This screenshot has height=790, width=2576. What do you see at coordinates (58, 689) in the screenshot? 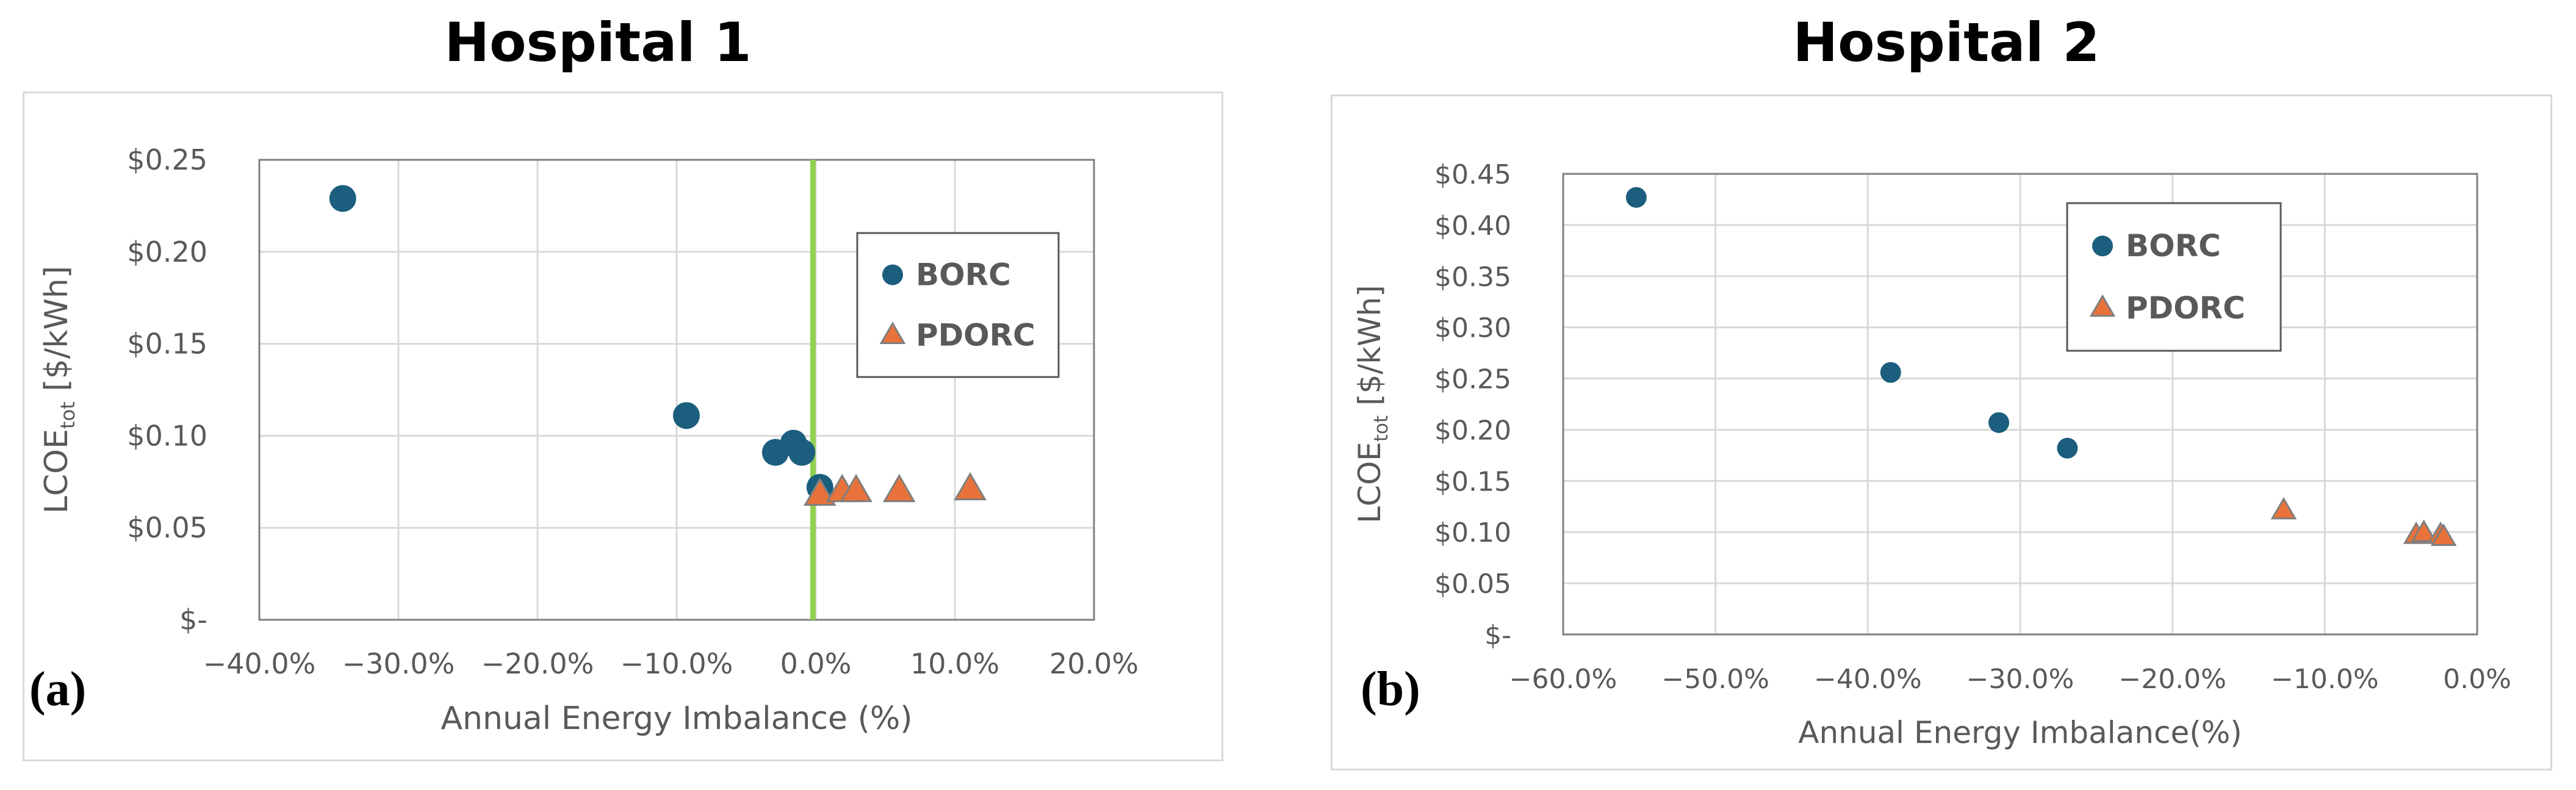
I see `panel-label-a: (a)` at bounding box center [58, 689].